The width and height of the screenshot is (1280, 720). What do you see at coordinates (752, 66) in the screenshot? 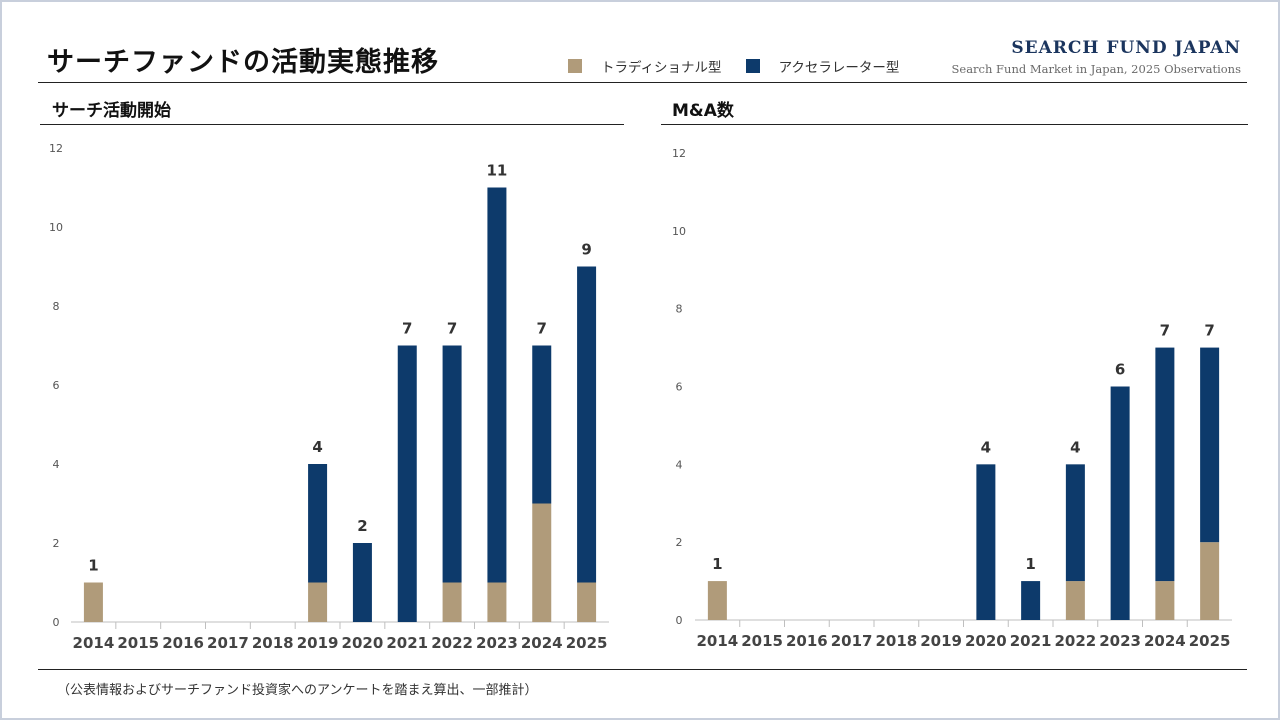
I see `legend-swatch-accelerator` at bounding box center [752, 66].